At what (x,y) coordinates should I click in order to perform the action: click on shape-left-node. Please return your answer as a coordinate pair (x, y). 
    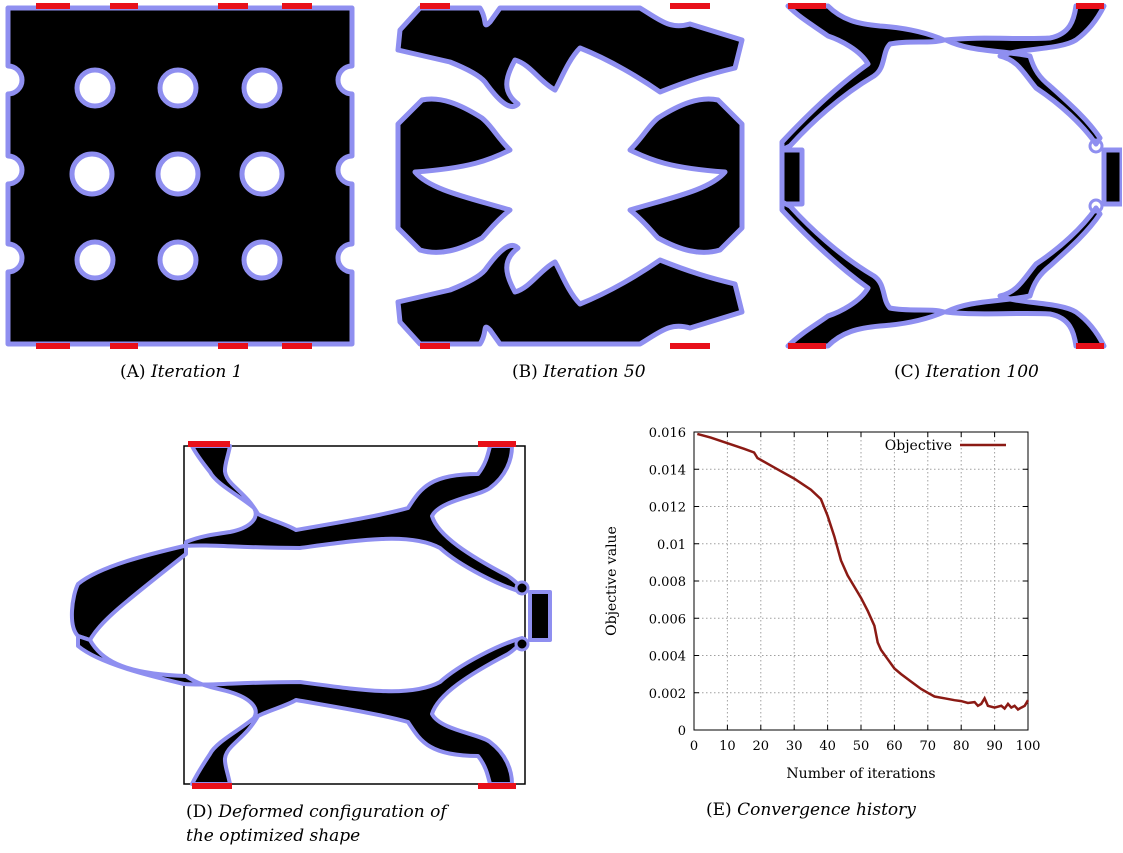
    Looking at the image, I should click on (792, 177).